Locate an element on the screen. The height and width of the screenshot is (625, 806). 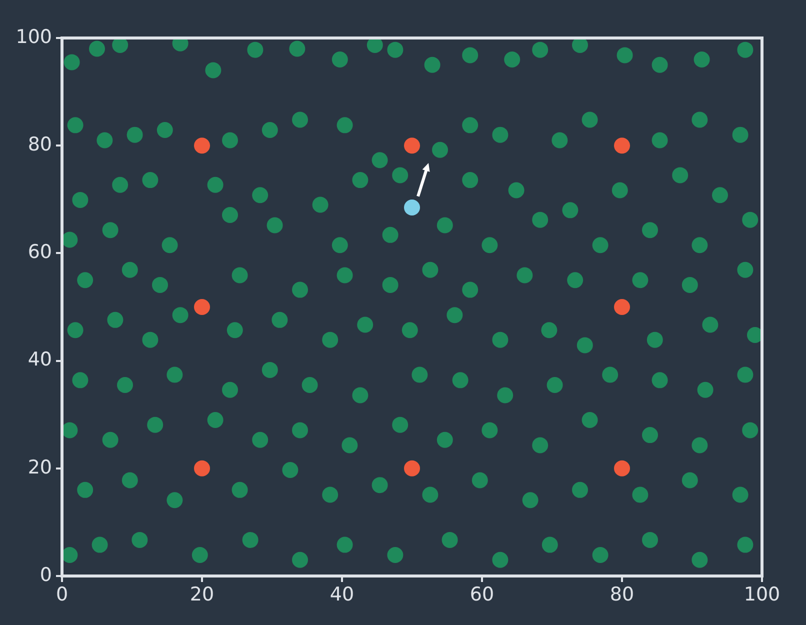
x-tick-label: 0 is located at coordinates (62, 594).